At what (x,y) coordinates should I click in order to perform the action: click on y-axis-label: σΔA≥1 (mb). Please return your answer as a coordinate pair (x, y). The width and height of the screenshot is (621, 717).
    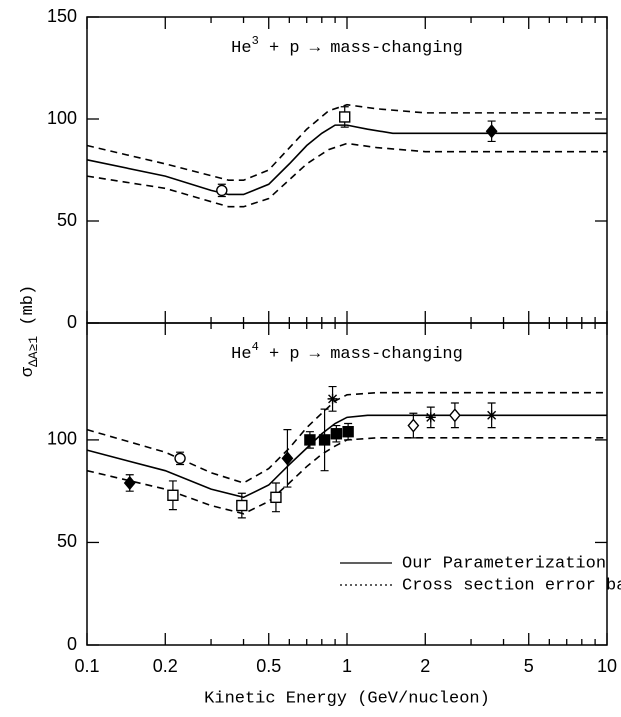
    Looking at the image, I should click on (30, 331).